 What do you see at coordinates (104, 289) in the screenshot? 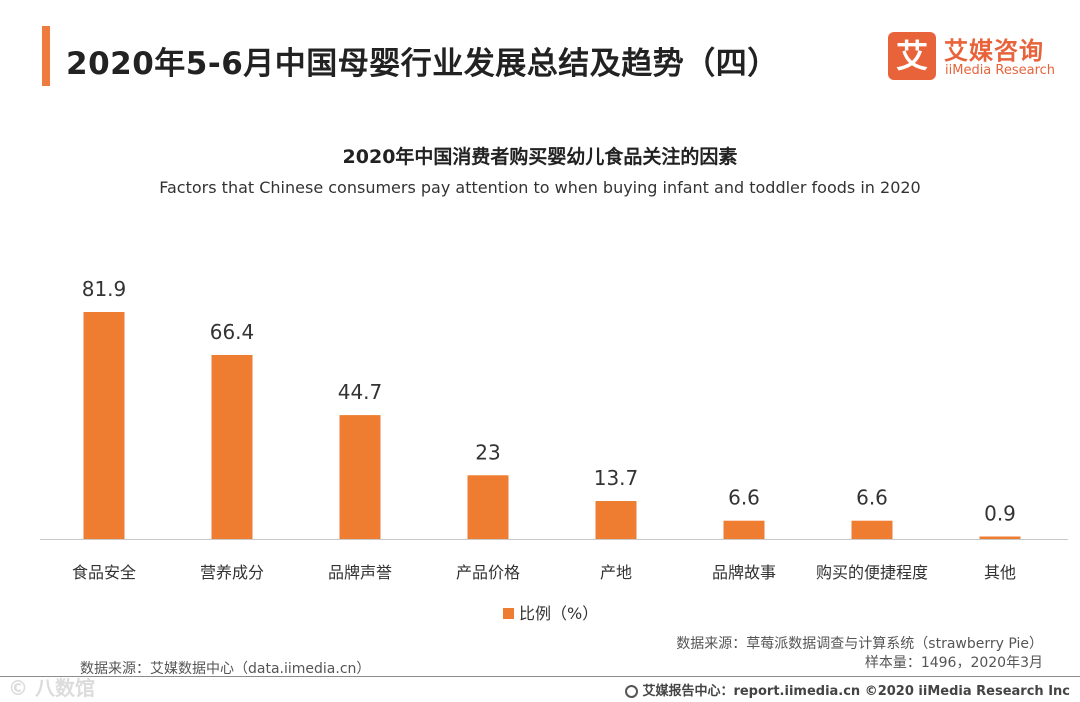
I see `value-label-0: 81.9` at bounding box center [104, 289].